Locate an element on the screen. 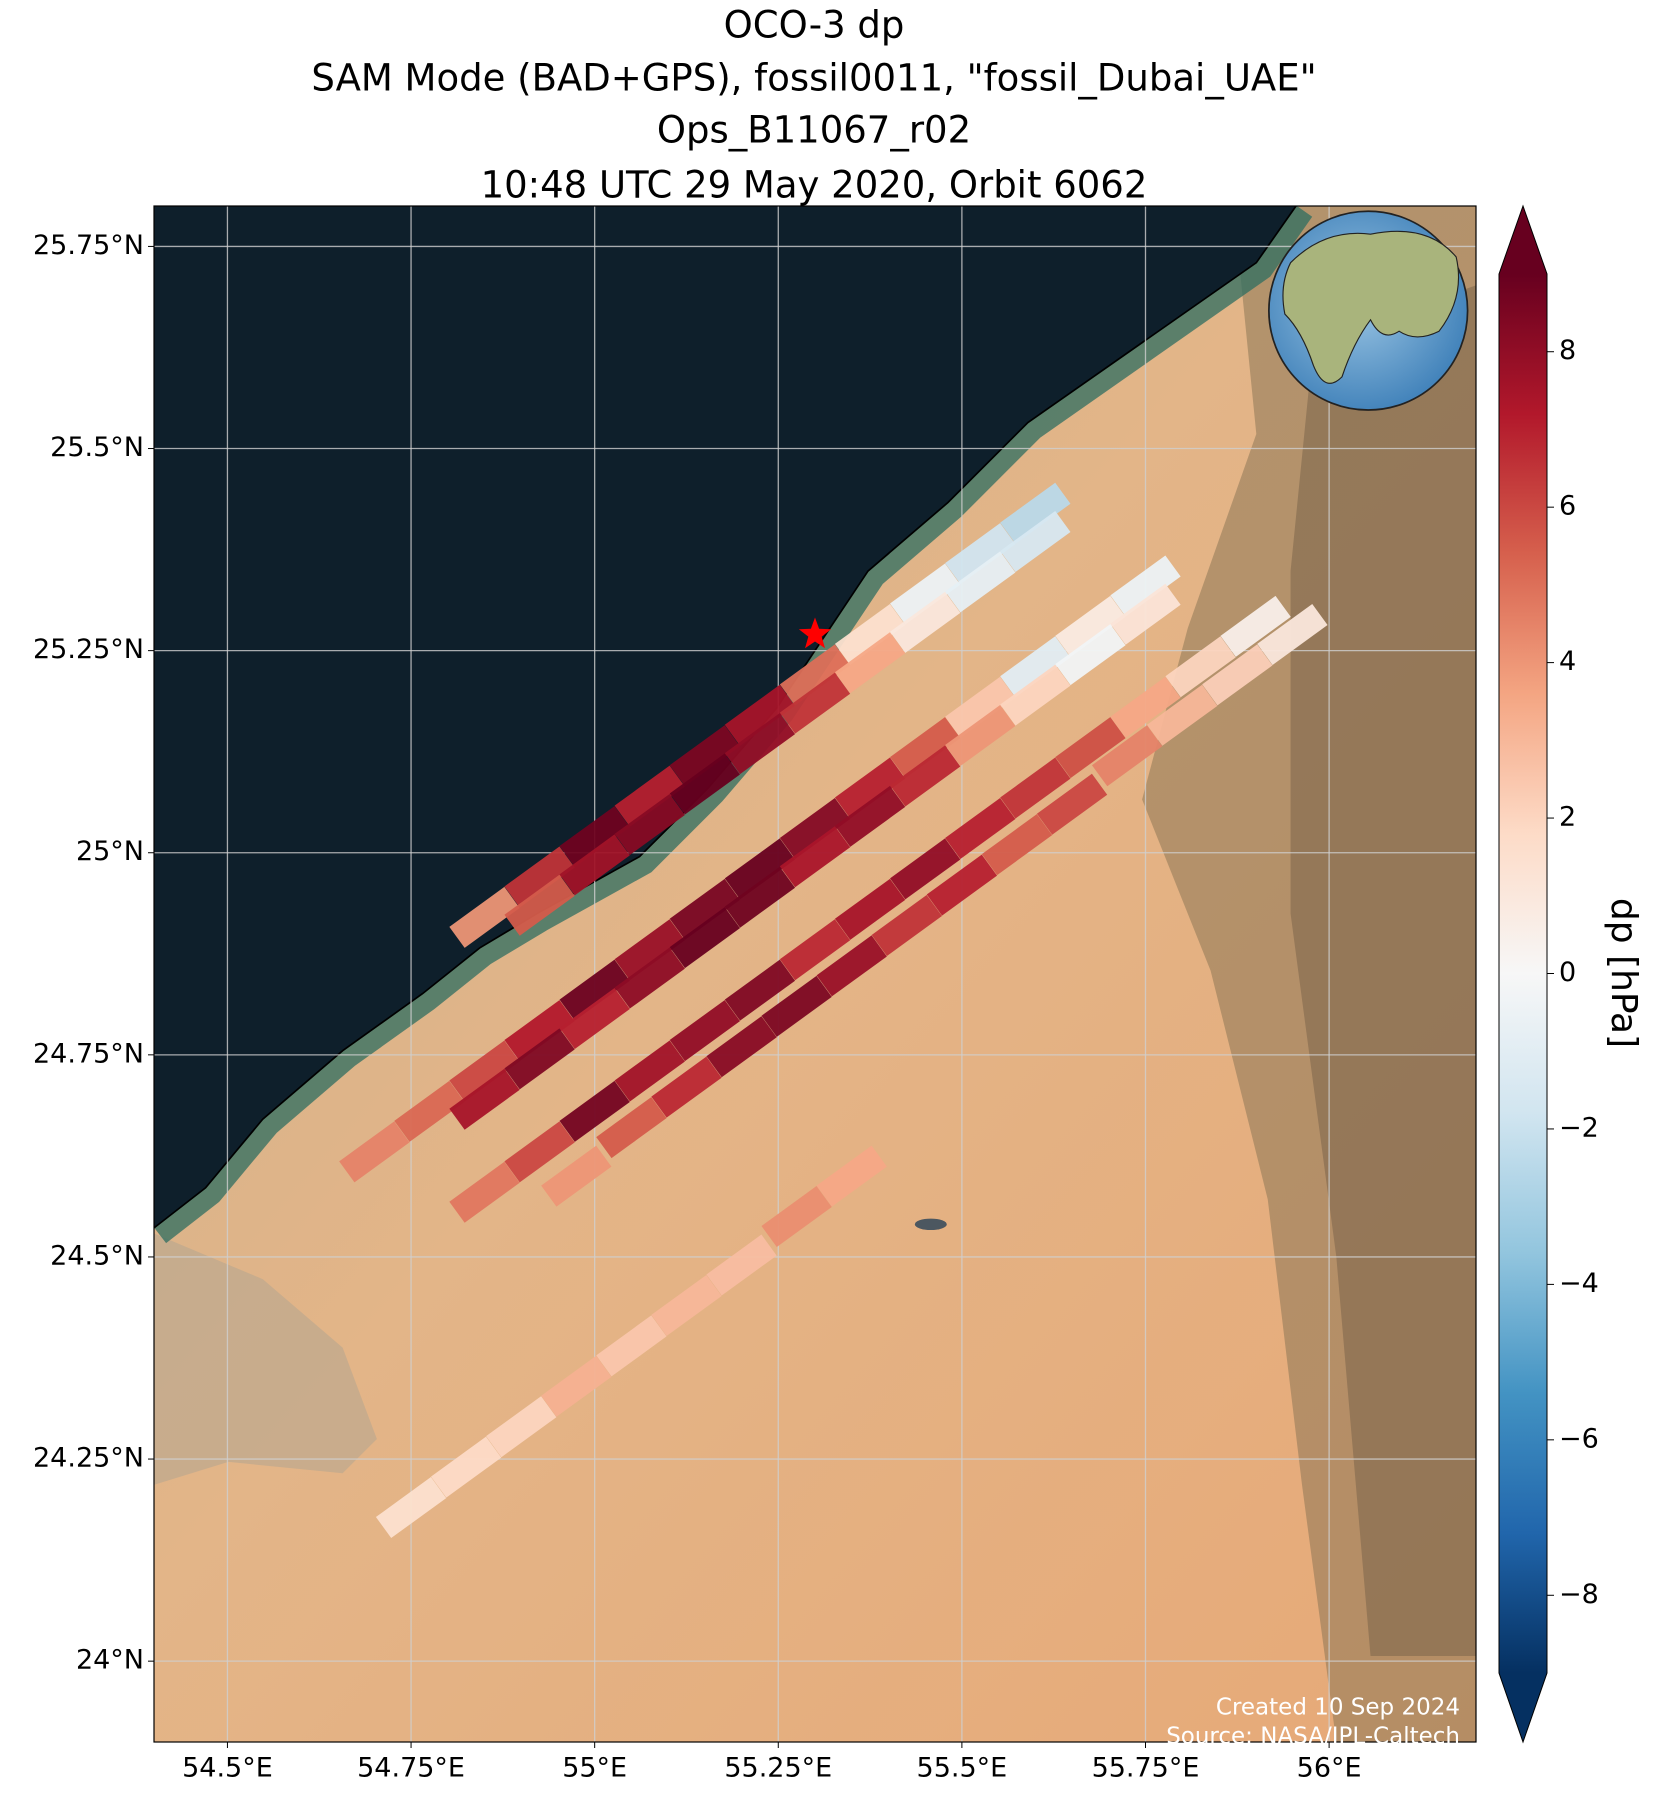  target-site is located at coordinates (815, 633).